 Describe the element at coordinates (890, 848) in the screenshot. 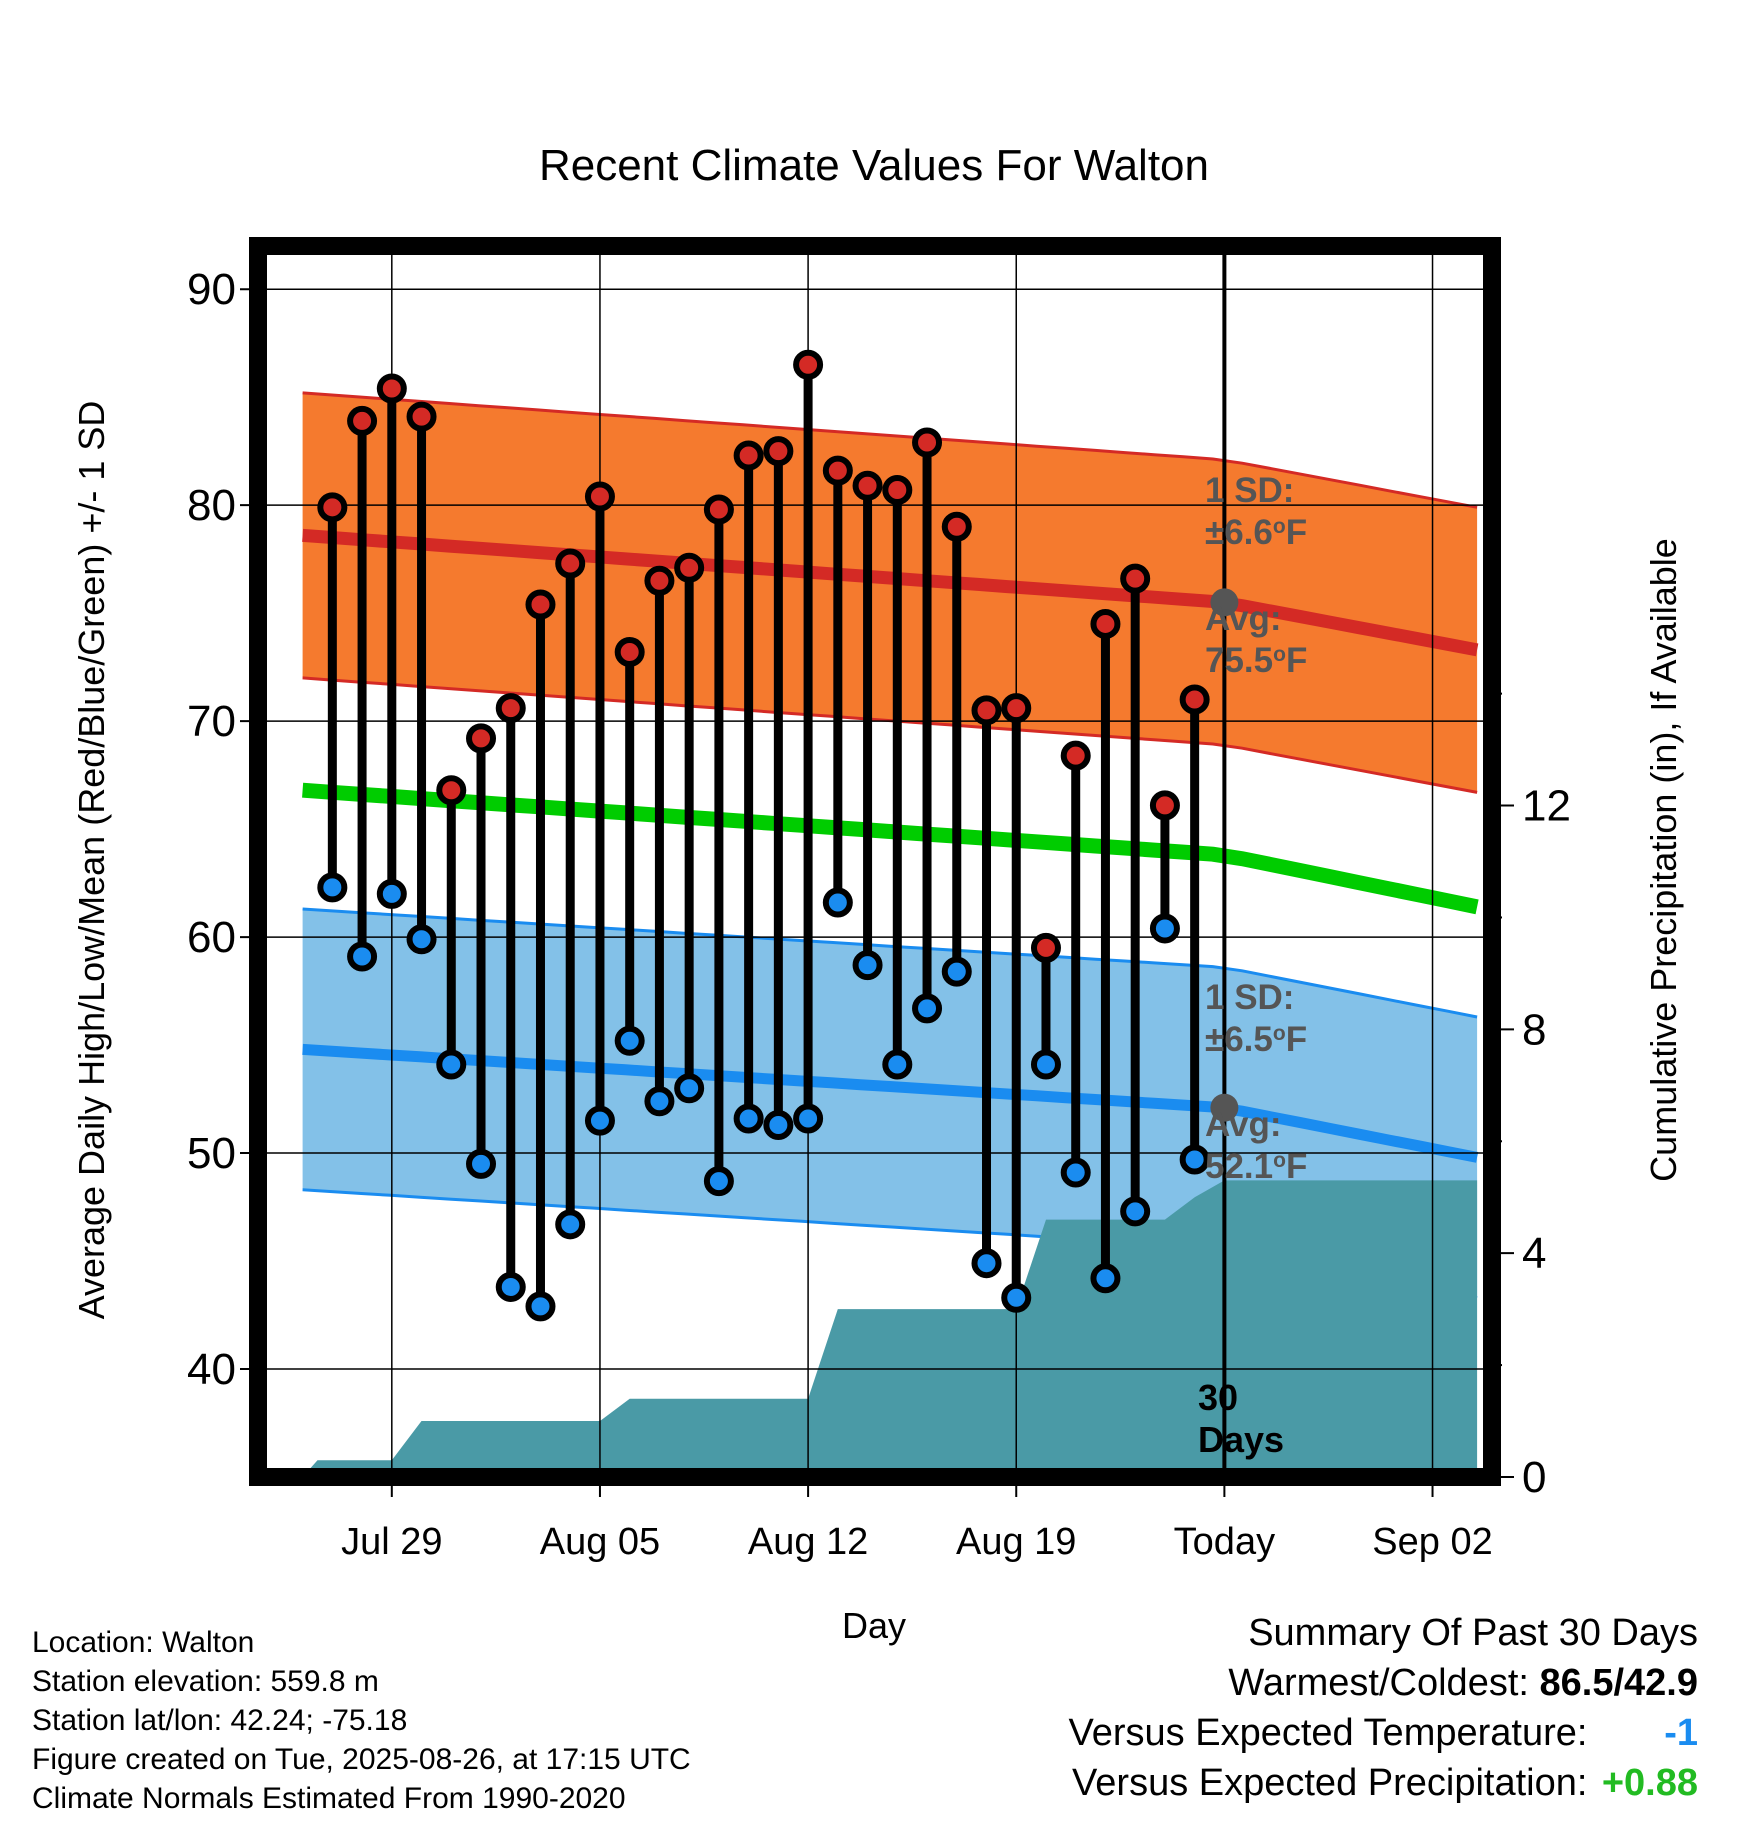

I see `normal-mean-line` at that location.